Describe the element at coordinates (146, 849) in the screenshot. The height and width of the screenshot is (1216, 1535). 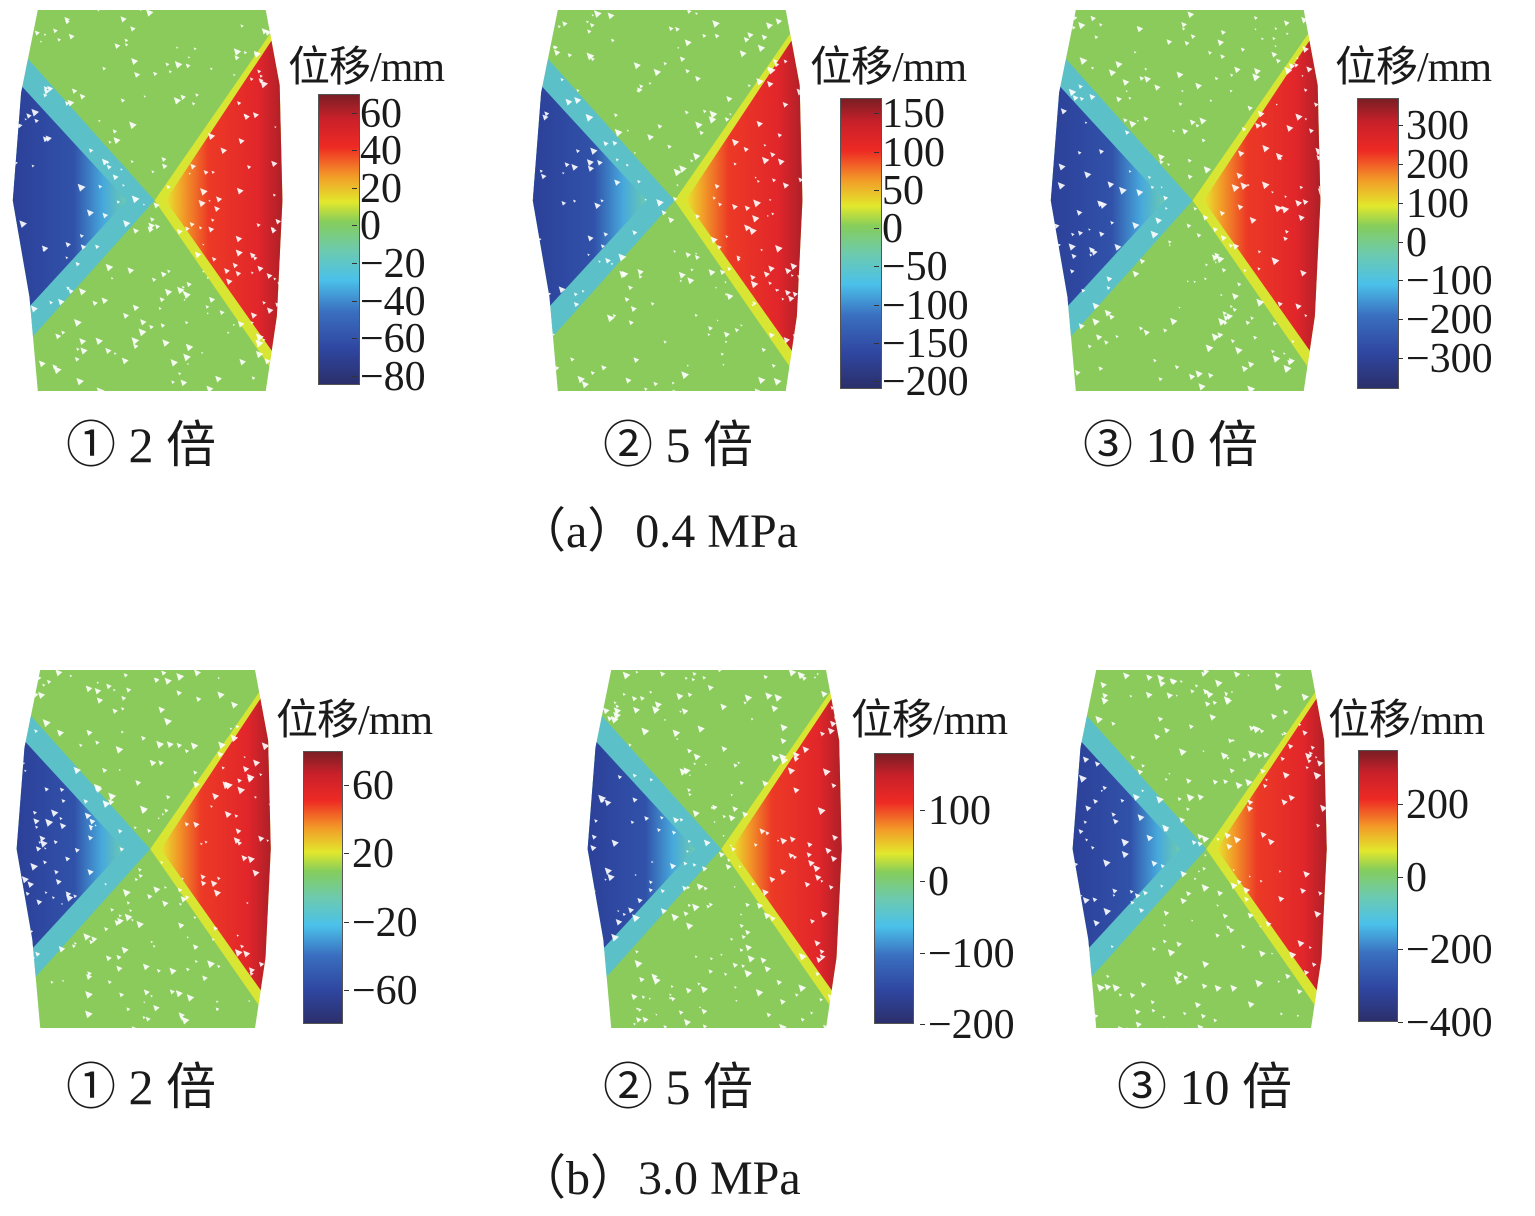
I see `specimen-b1` at that location.